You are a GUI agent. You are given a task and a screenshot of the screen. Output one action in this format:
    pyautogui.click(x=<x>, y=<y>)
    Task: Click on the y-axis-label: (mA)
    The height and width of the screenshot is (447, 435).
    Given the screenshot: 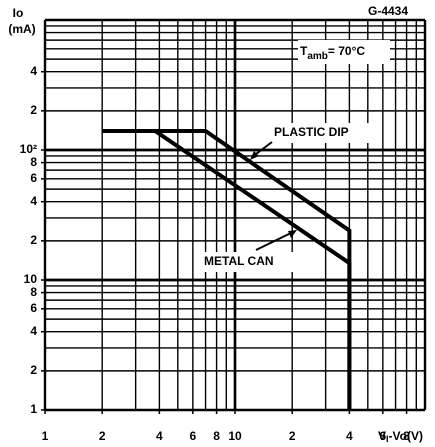 What is the action you would take?
    pyautogui.click(x=21, y=29)
    